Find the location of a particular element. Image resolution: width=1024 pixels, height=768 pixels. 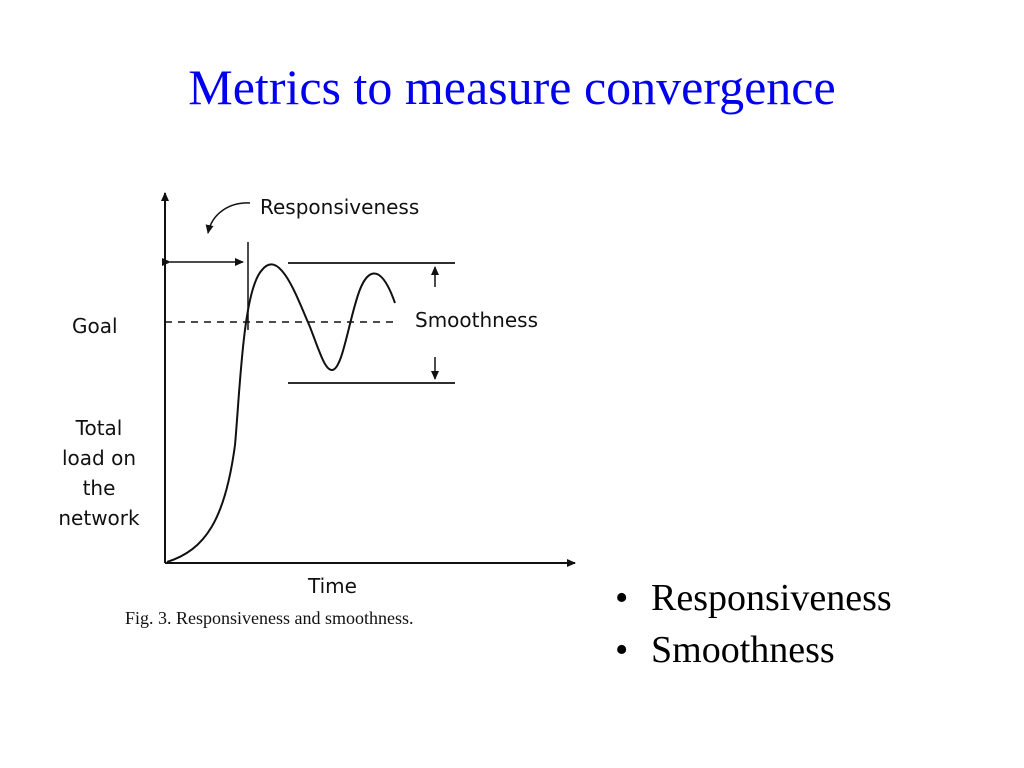

bullet-item: • Smoothness is located at coordinates (753, 650).